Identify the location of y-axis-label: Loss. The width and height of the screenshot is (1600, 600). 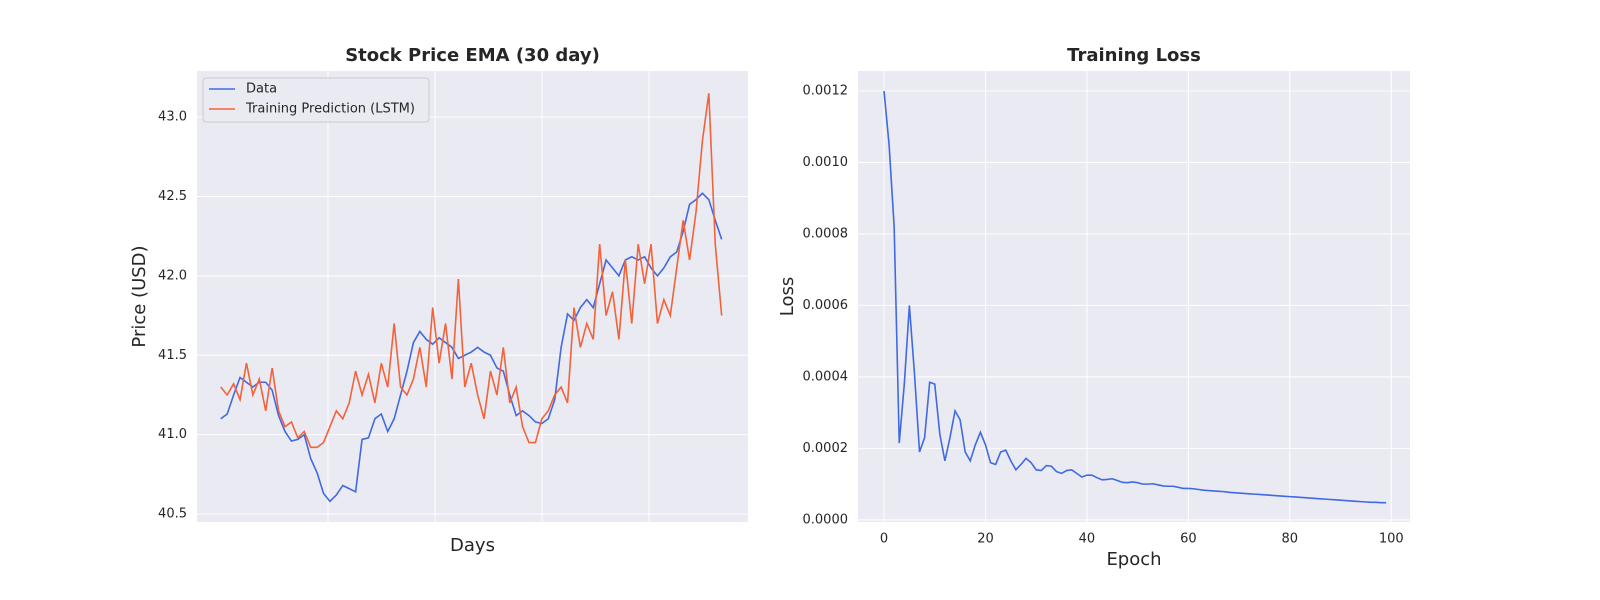
(787, 296).